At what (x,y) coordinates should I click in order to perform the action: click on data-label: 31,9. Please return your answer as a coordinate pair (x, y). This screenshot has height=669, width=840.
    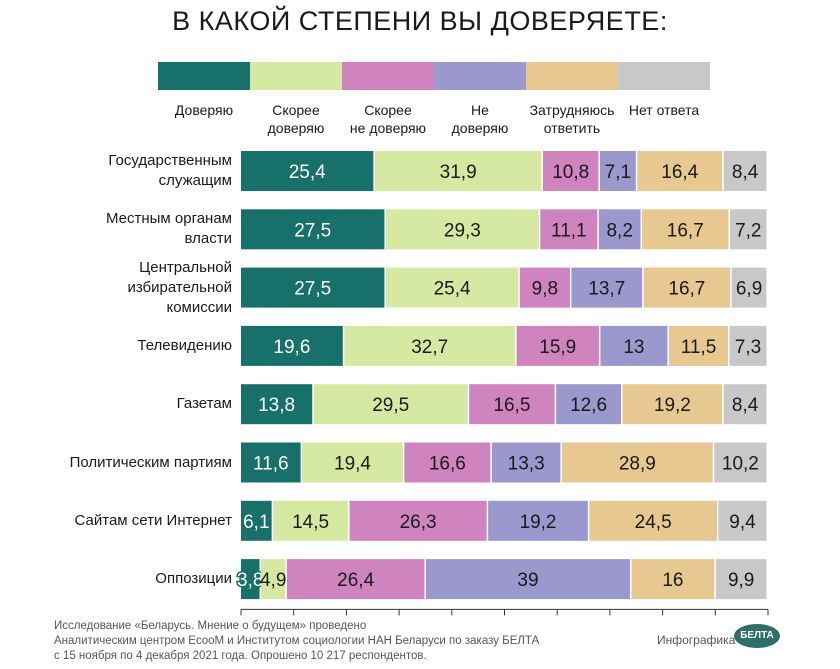
    Looking at the image, I should click on (458, 172).